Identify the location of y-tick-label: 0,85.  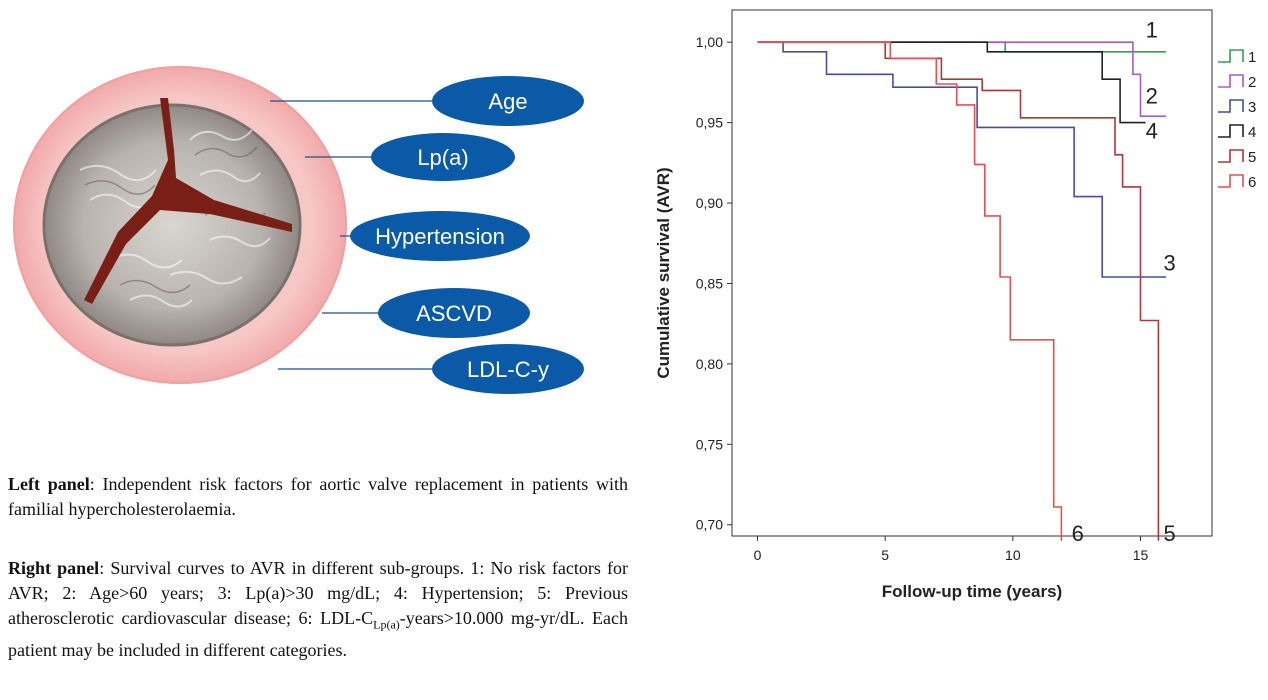
(709, 283).